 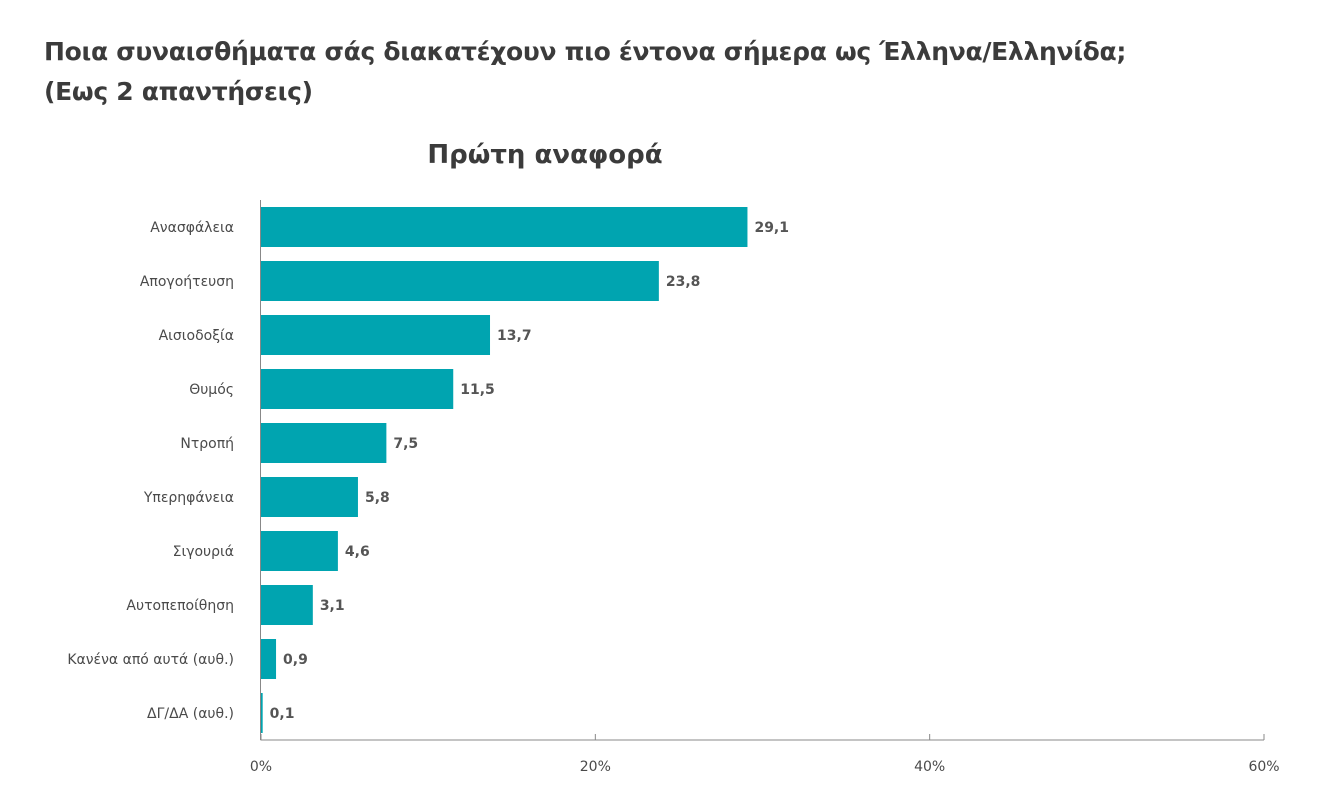 What do you see at coordinates (178, 91) in the screenshot?
I see `question-line-2: (Εως 2 απαντήσεις)` at bounding box center [178, 91].